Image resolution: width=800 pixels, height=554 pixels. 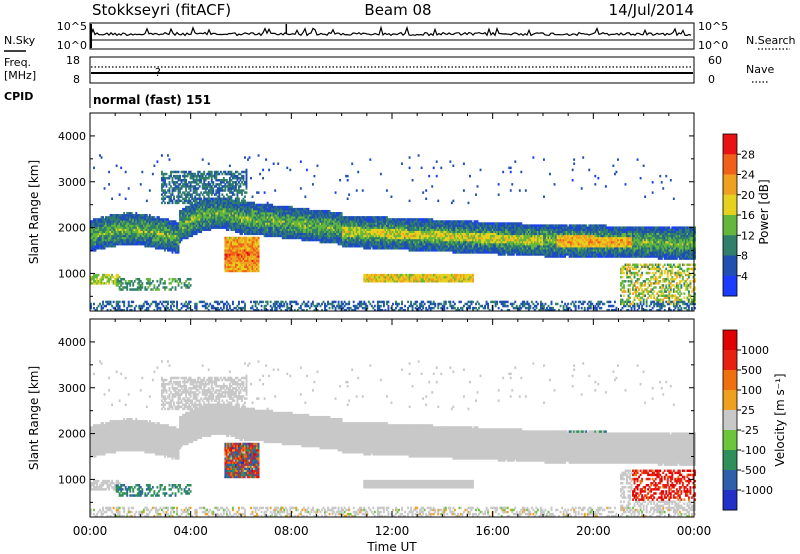 I want to click on noise-panel-frame, so click(x=392, y=36).